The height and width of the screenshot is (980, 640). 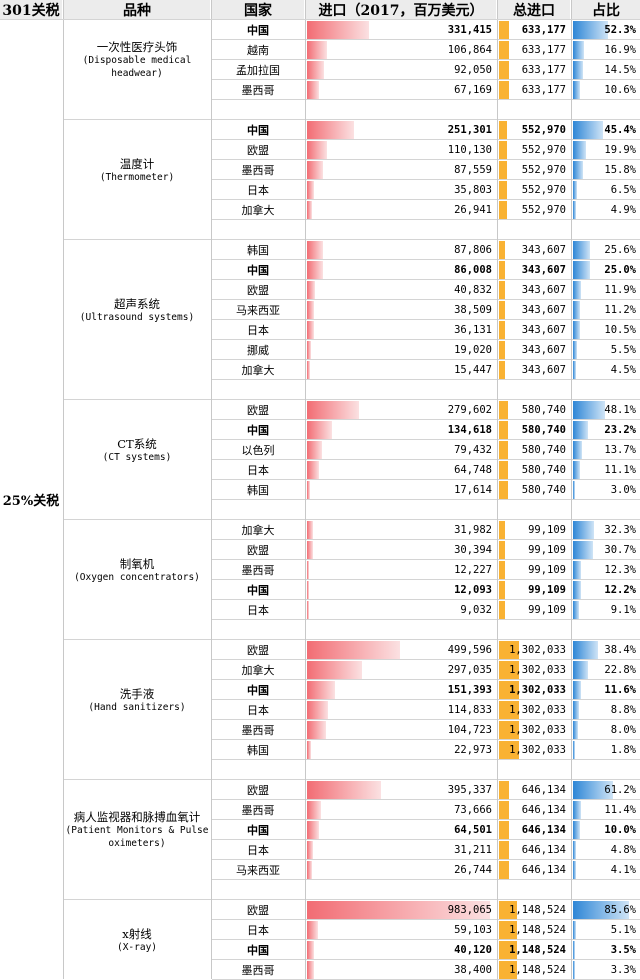 I want to click on imports-cell: 64,748, so click(x=401, y=470).